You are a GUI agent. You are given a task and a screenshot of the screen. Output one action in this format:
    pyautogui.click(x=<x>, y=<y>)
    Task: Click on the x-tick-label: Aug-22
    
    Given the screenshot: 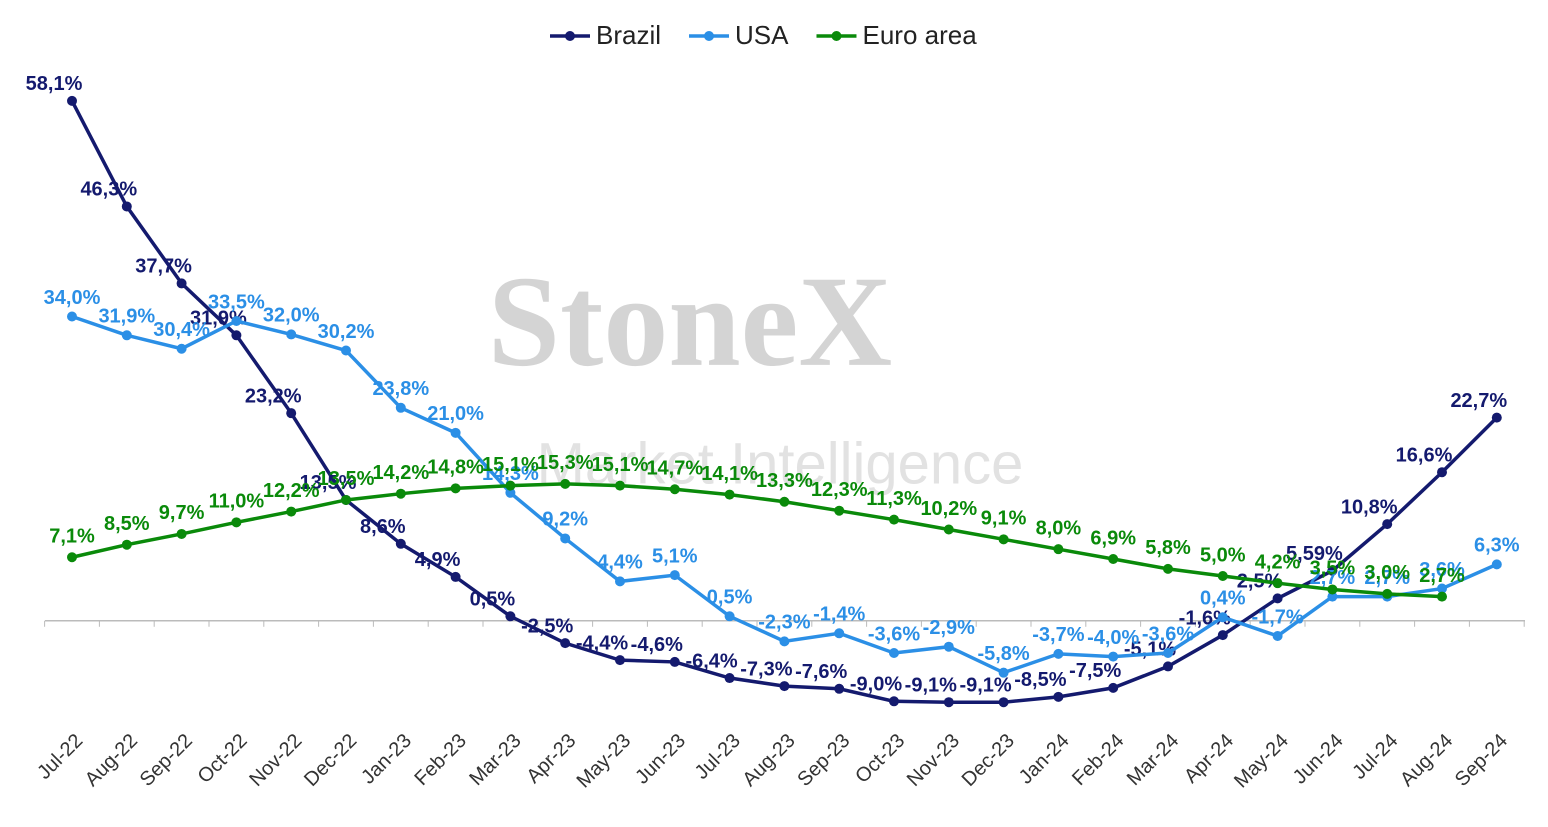 What is the action you would take?
    pyautogui.click(x=111, y=760)
    